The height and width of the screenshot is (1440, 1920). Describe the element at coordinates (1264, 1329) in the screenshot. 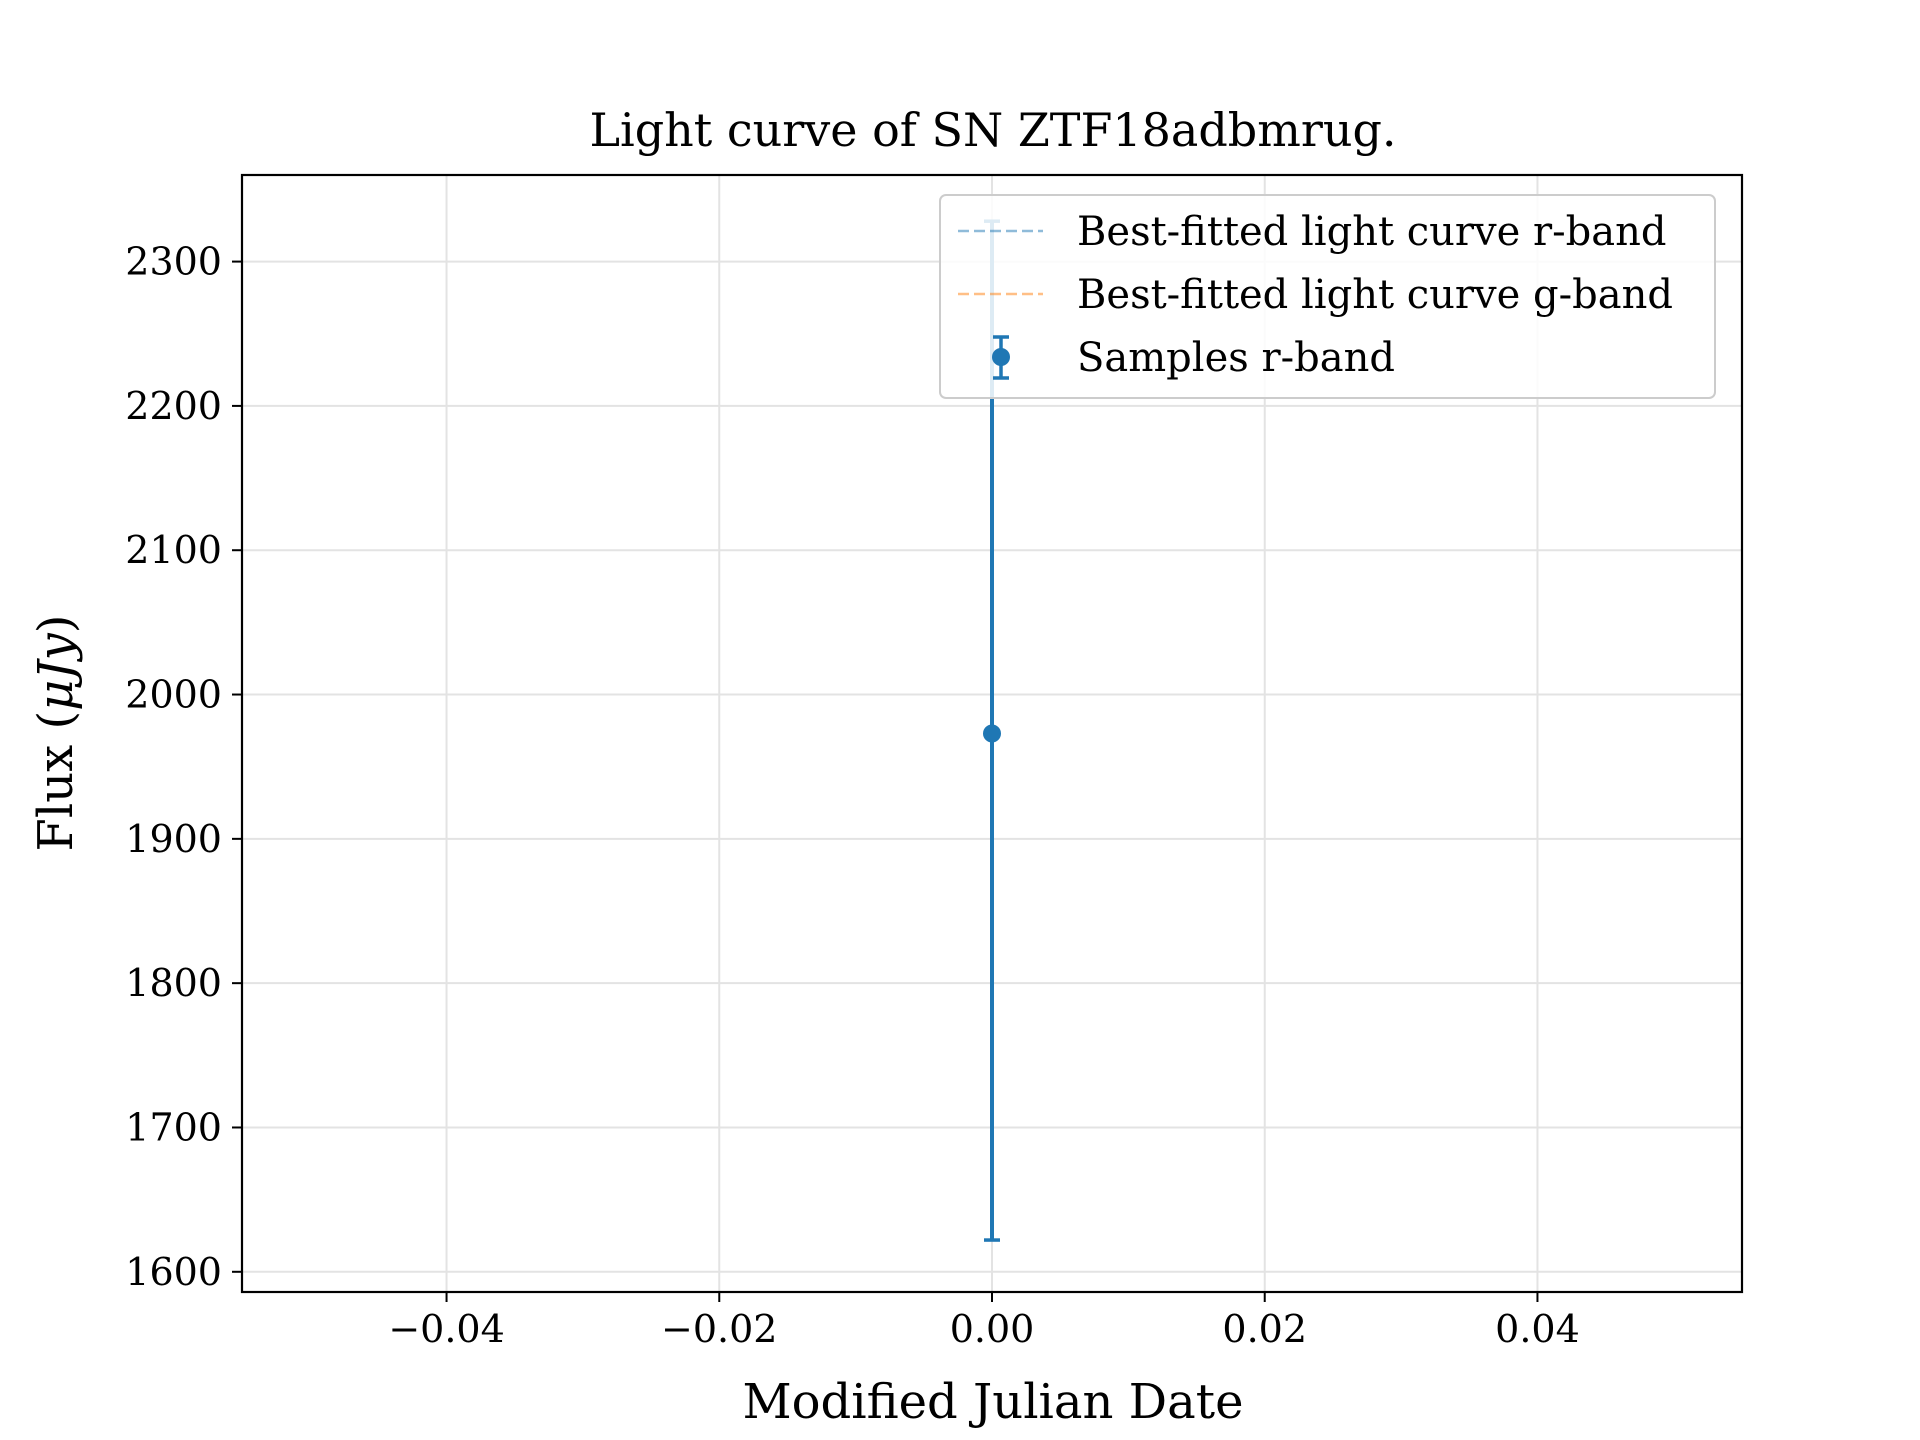

I see `x-tick-label: 0.02` at that location.